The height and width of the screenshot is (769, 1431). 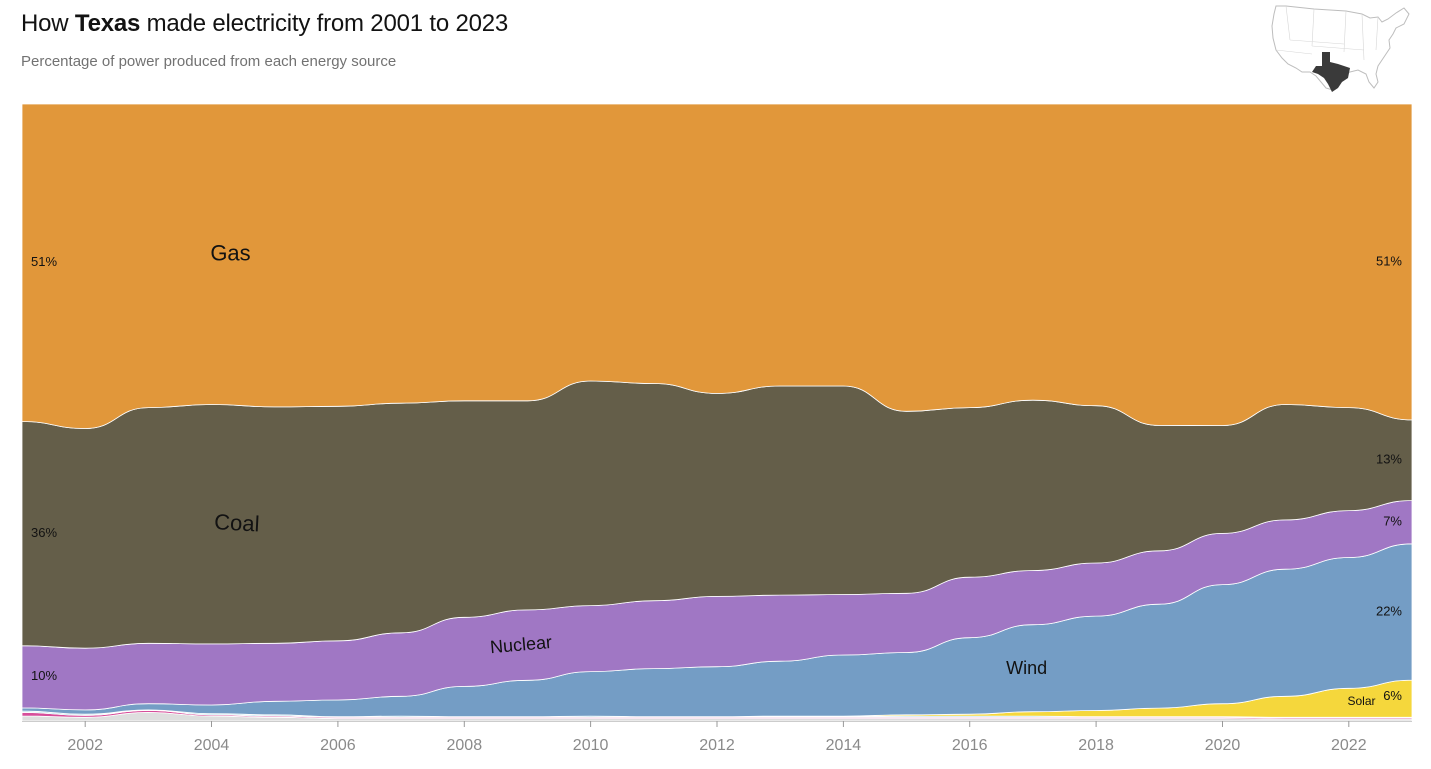 I want to click on x-tick-label: 2004, so click(x=212, y=745).